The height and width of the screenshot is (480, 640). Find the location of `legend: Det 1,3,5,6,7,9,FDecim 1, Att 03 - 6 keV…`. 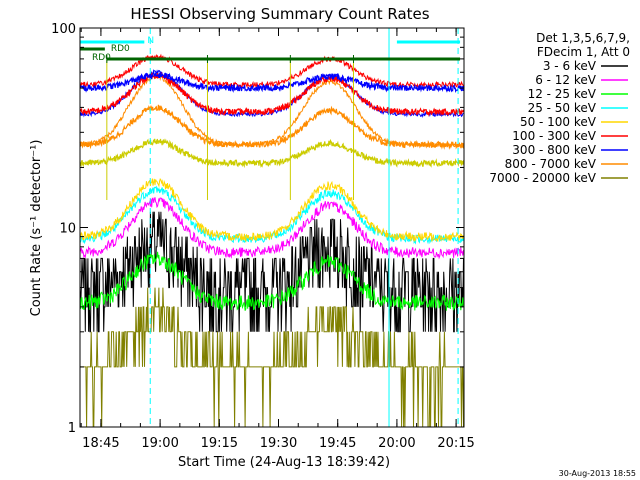

legend: Det 1,3,5,6,7,9,FDecim 1, Att 03 - 6 keV… is located at coordinates (559, 108).